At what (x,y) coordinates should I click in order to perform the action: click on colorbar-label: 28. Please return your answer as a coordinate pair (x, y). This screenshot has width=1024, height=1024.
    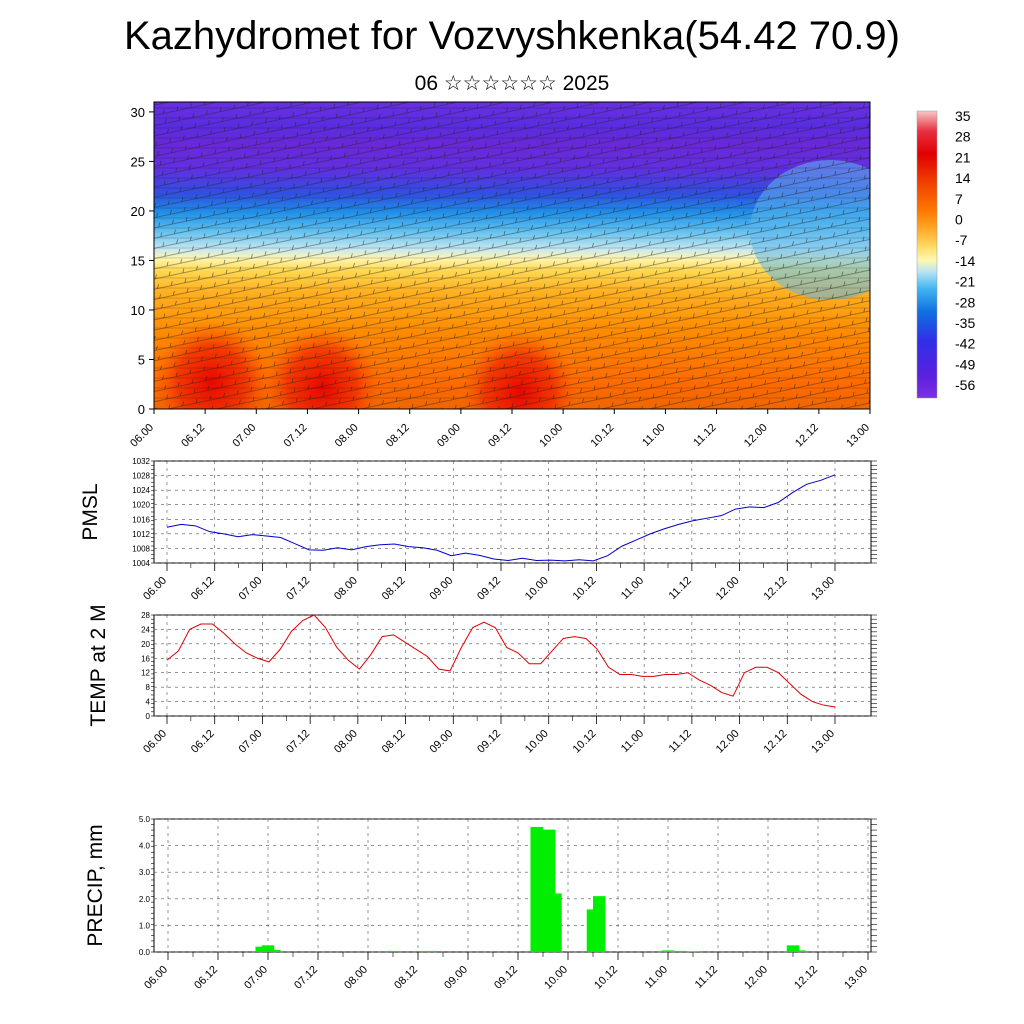
    Looking at the image, I should click on (963, 137).